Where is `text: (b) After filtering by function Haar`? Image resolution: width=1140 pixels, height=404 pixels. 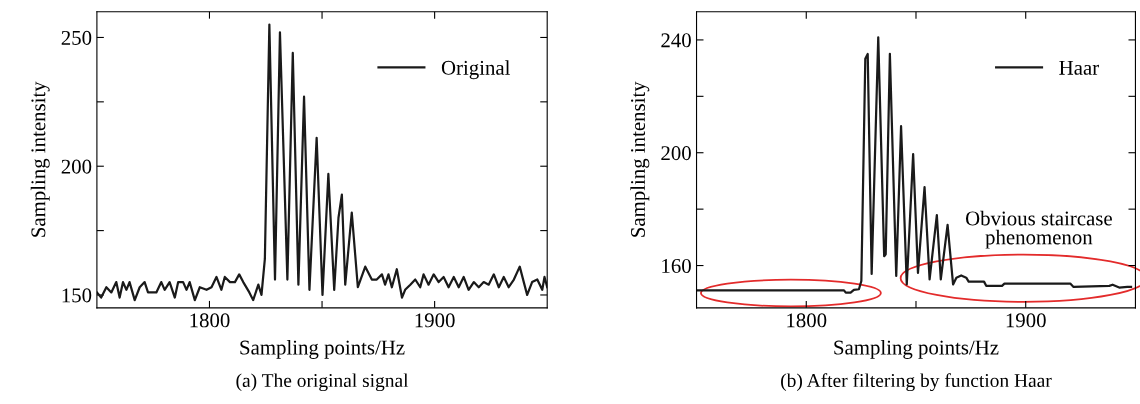
text: (b) After filtering by function Haar is located at coordinates (916, 382).